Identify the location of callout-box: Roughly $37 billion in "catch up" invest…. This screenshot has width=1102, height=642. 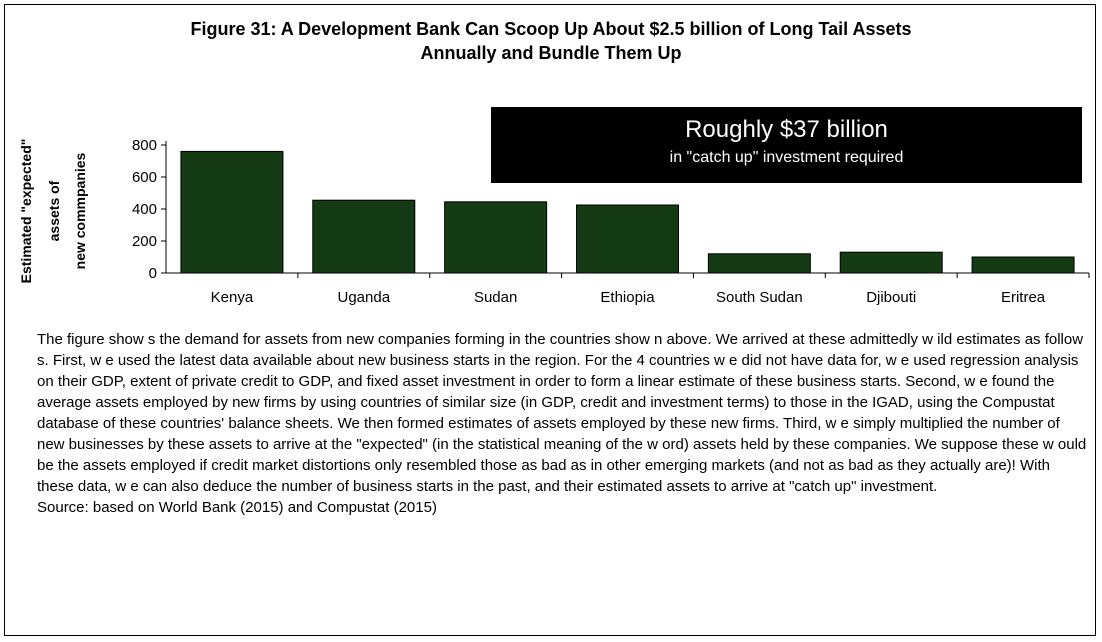
(786, 145).